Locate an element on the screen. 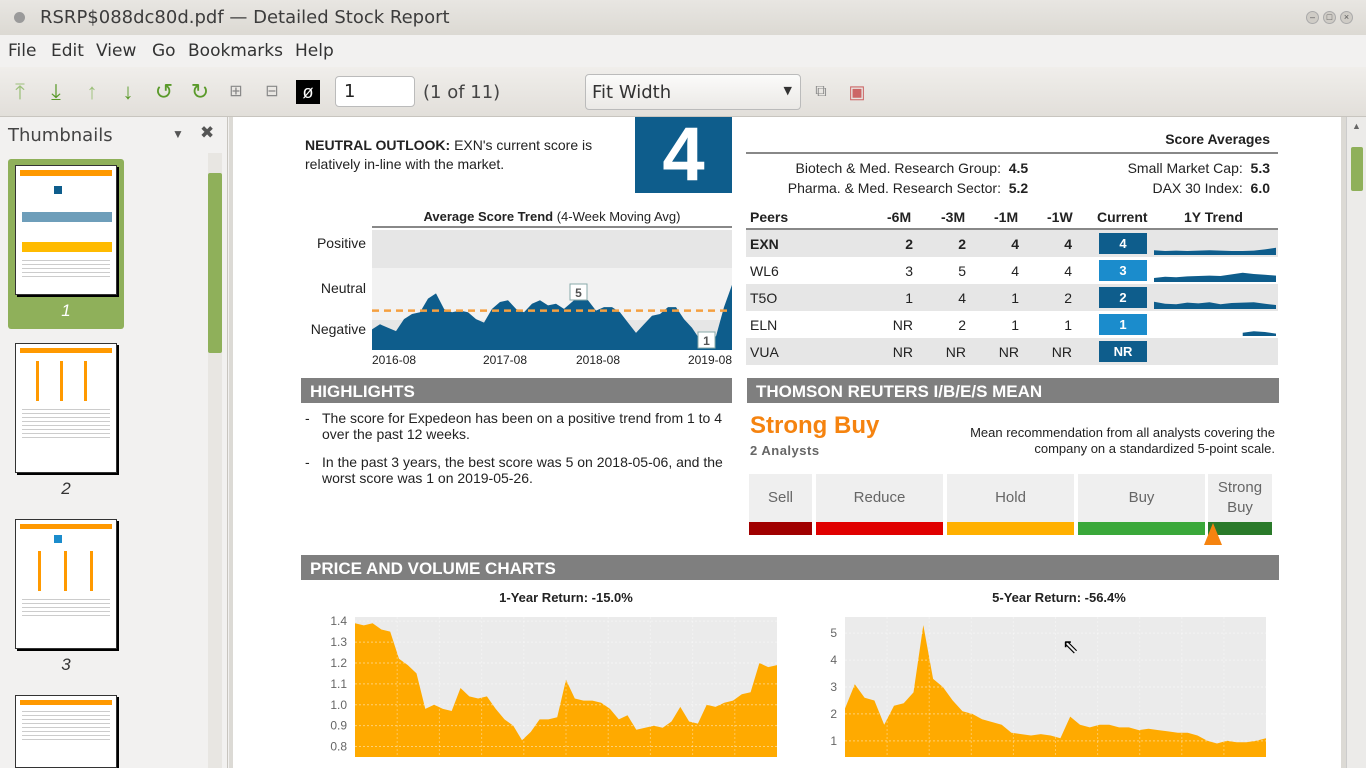  menu-view: View is located at coordinates (116, 51).